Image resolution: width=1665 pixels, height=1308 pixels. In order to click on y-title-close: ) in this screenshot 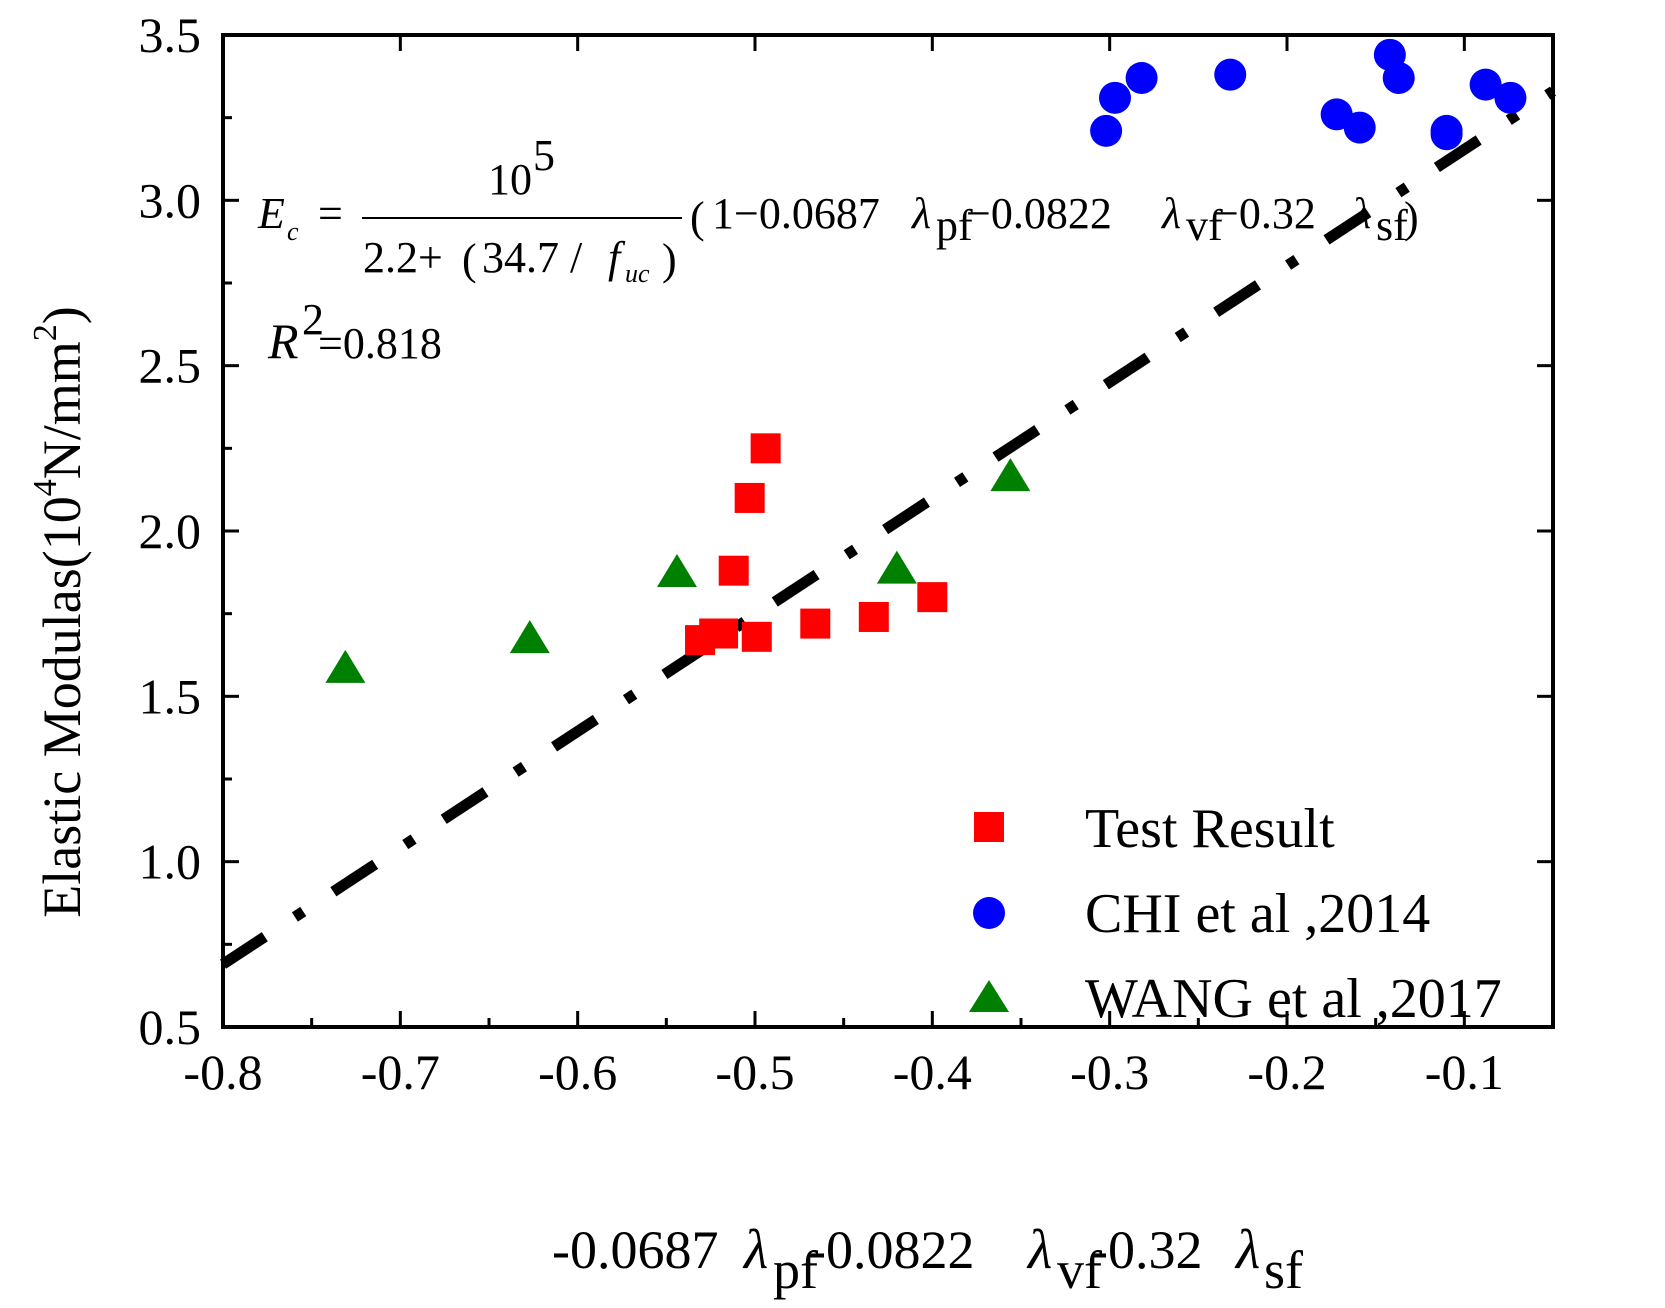, I will do `click(62, 315)`.